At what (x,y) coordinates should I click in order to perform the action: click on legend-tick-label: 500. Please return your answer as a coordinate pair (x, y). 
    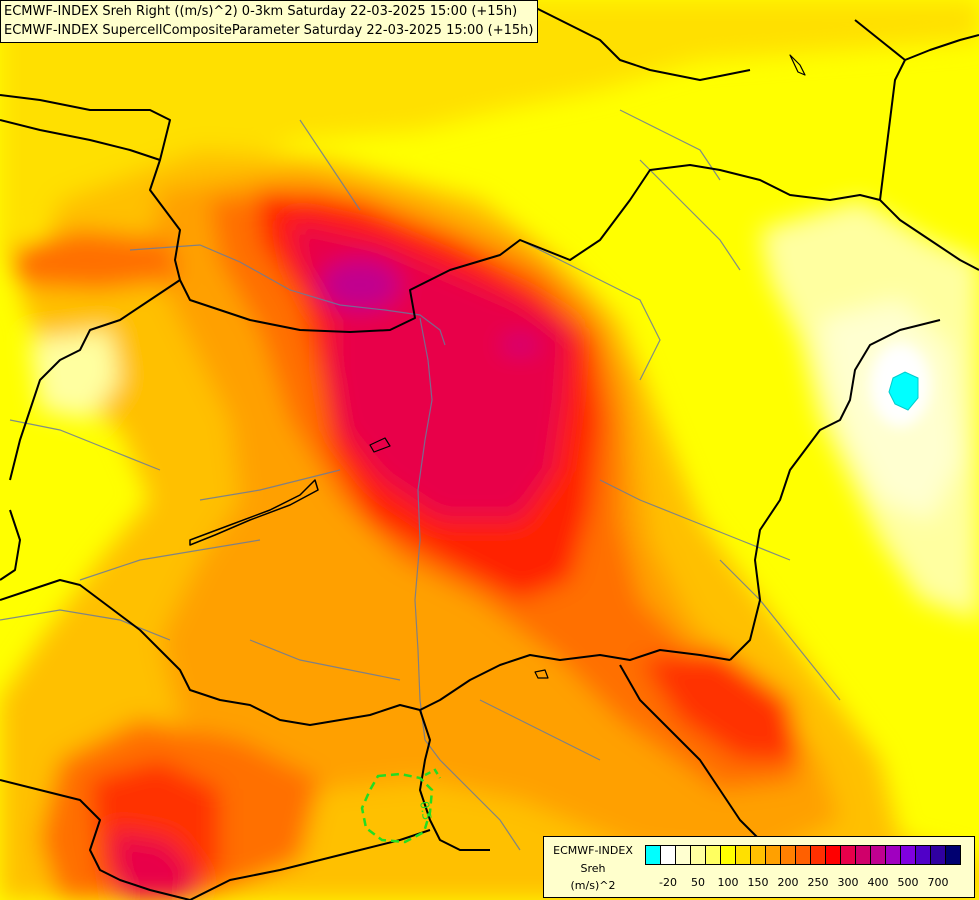
    Looking at the image, I should click on (908, 882).